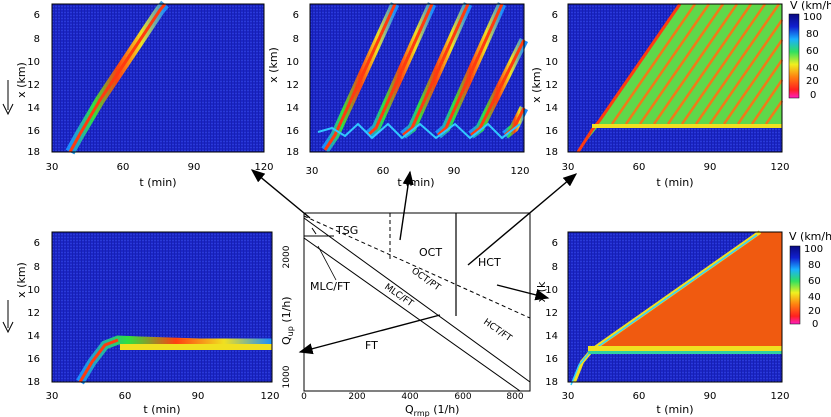 Image resolution: width=831 pixels, height=417 pixels. What do you see at coordinates (406, 205) in the screenshot?
I see `arrow-to-top-middle` at bounding box center [406, 205].